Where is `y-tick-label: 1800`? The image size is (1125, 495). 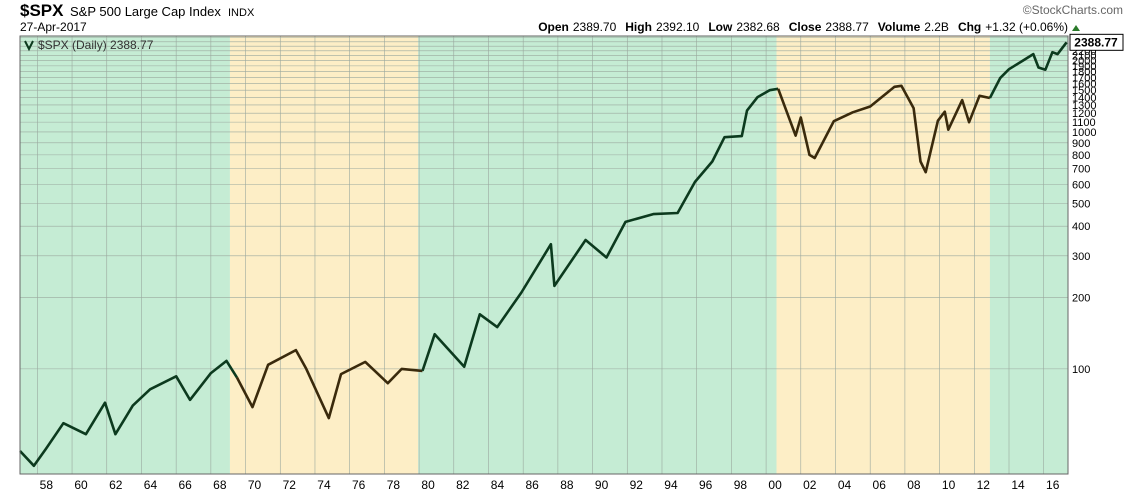 y-tick-label: 1800 is located at coordinates (1084, 72).